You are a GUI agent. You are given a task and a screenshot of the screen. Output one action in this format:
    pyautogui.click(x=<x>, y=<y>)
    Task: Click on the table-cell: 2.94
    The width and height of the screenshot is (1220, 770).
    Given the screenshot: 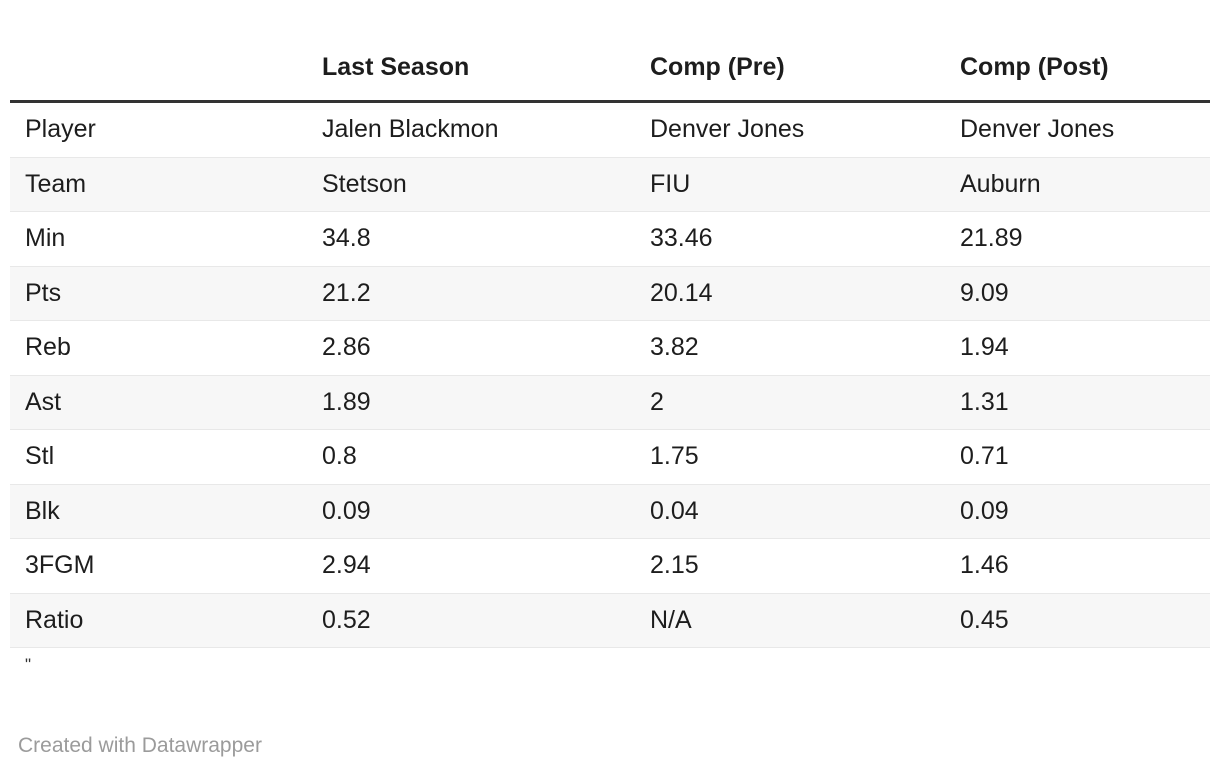 What is the action you would take?
    pyautogui.click(x=471, y=566)
    